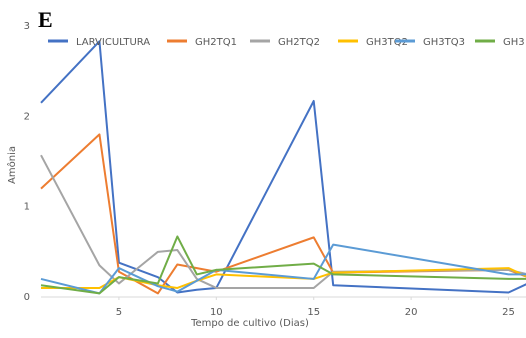 This screenshot has width=526, height=338. What do you see at coordinates (283, 269) in the screenshot?
I see `series-line` at bounding box center [283, 269].